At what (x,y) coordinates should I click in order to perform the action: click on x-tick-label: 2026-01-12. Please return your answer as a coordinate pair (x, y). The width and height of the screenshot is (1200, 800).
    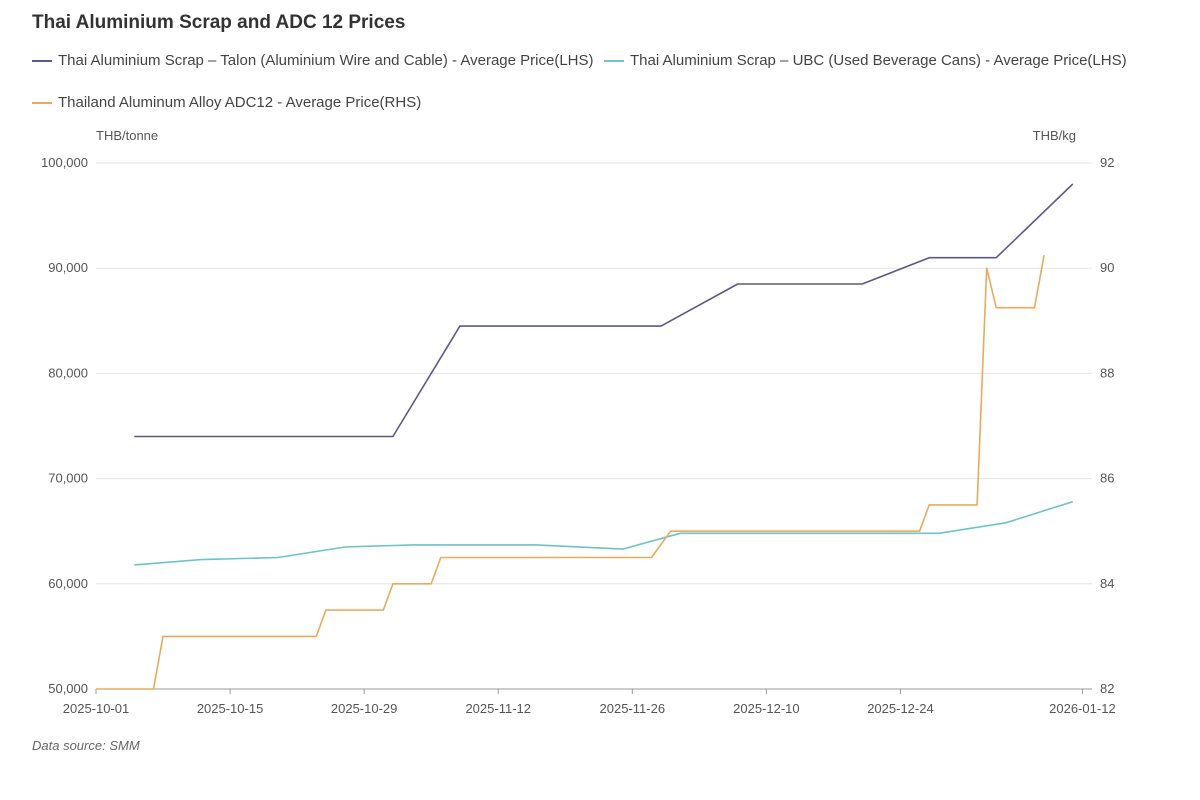
    Looking at the image, I should click on (1082, 708).